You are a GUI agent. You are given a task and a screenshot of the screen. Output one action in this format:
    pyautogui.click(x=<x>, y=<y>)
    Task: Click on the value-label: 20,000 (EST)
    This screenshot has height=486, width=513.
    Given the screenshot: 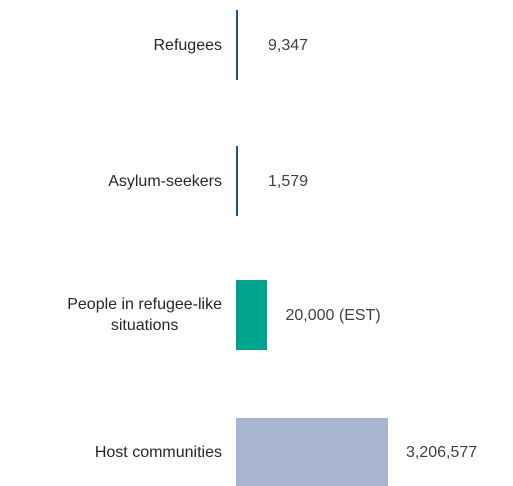 What is the action you would take?
    pyautogui.click(x=333, y=315)
    